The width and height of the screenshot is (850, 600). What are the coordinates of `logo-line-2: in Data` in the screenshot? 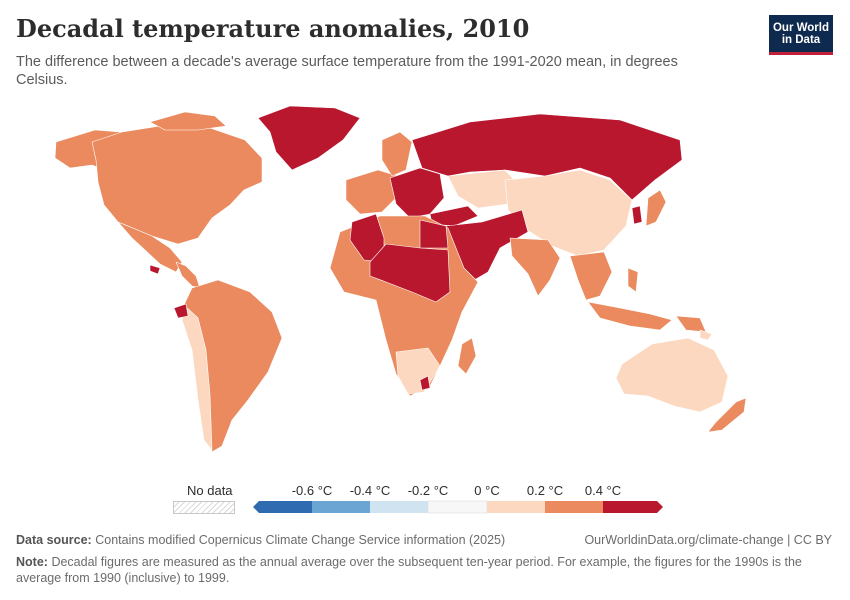 It's located at (801, 39).